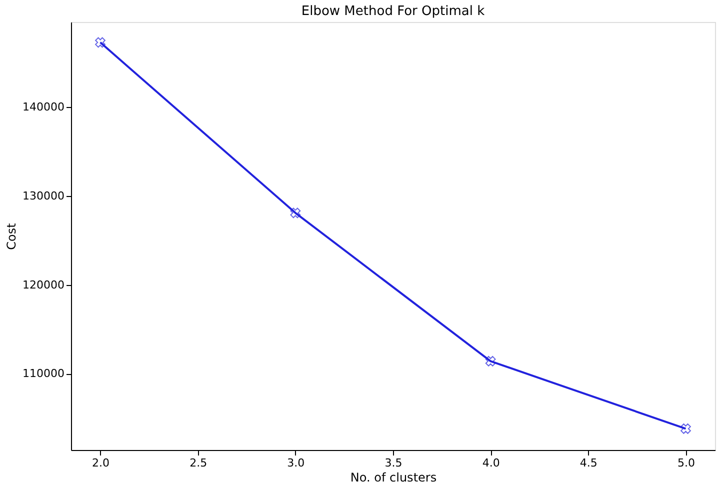 Image resolution: width=726 pixels, height=493 pixels. Describe the element at coordinates (43, 373) in the screenshot. I see `y-tick-label: 110000` at that location.